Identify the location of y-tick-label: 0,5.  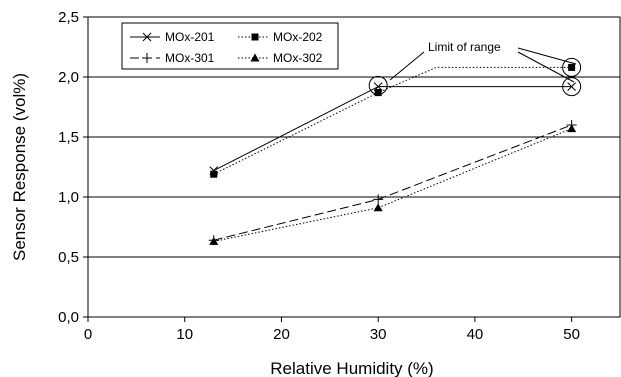
(68, 257).